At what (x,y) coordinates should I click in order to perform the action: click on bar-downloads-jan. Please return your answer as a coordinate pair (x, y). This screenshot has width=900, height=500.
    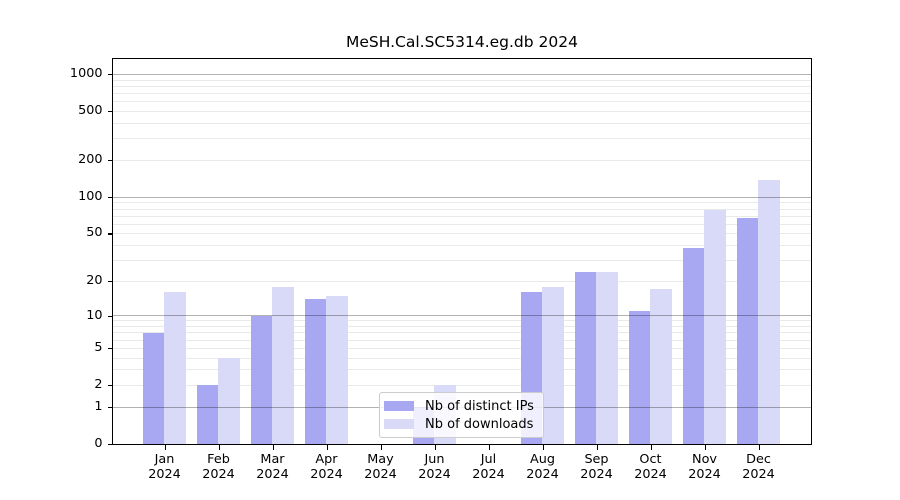
    Looking at the image, I should click on (175, 368).